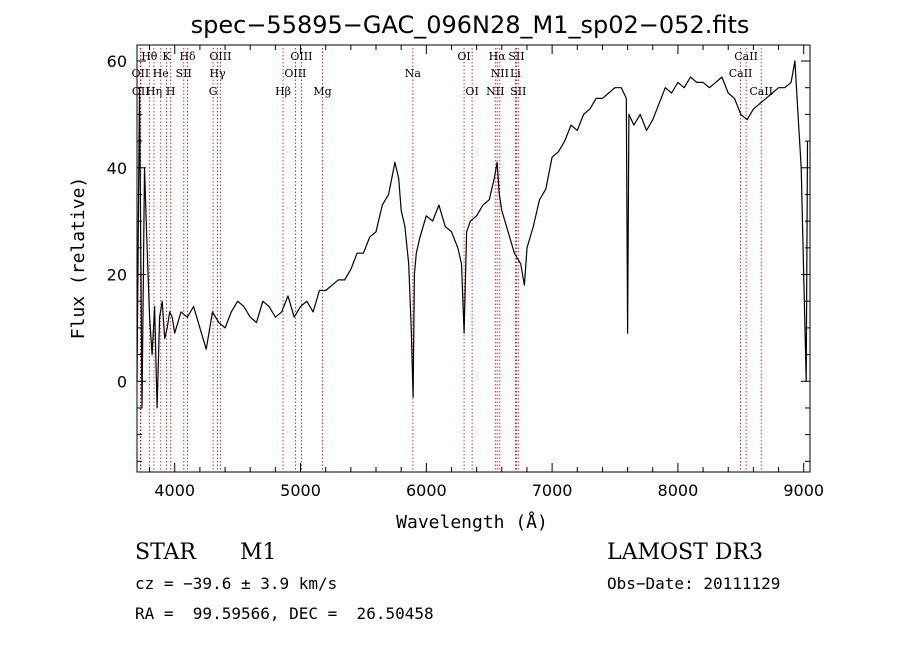 The image size is (900, 649). Describe the element at coordinates (171, 91) in the screenshot. I see `line-label: H` at that location.